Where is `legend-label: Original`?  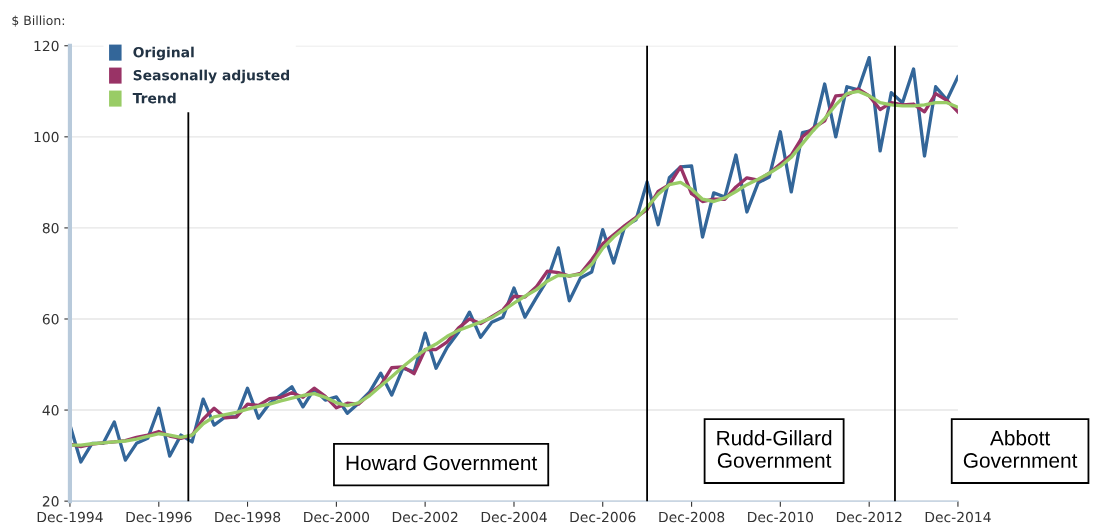
legend-label: Original is located at coordinates (163, 53).